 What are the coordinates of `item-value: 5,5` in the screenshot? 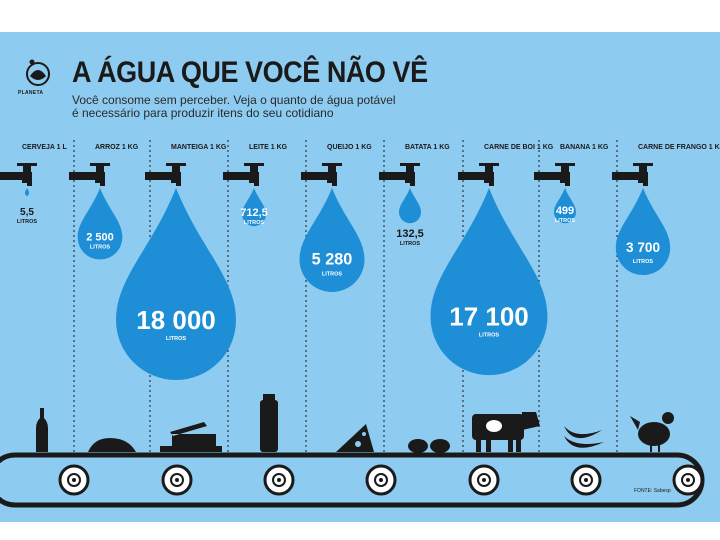 It's located at (27, 212).